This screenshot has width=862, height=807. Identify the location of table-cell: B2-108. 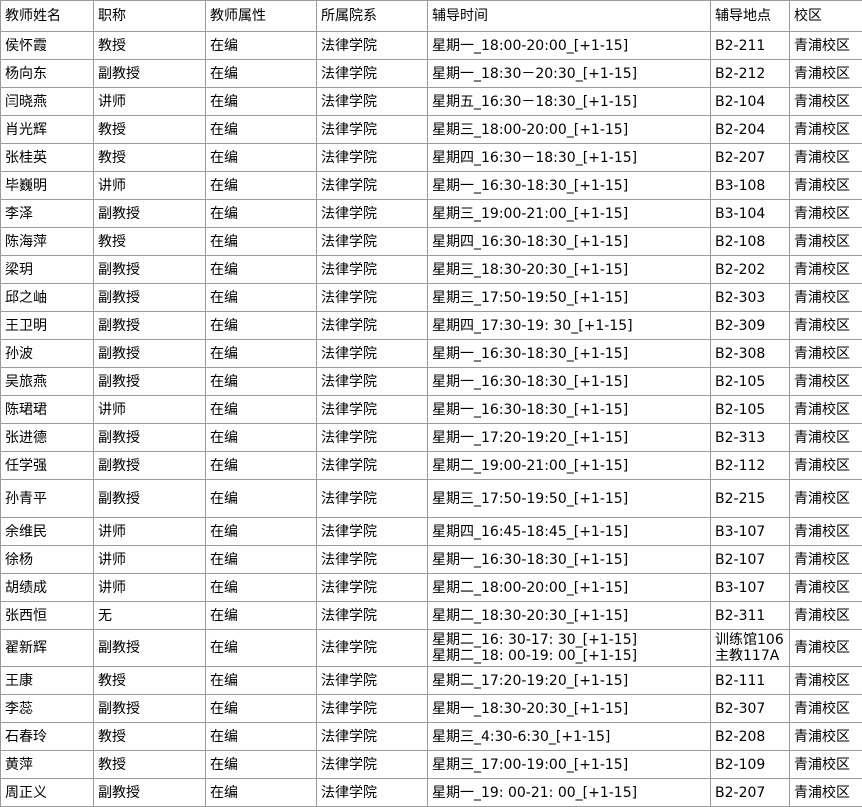
(750, 242).